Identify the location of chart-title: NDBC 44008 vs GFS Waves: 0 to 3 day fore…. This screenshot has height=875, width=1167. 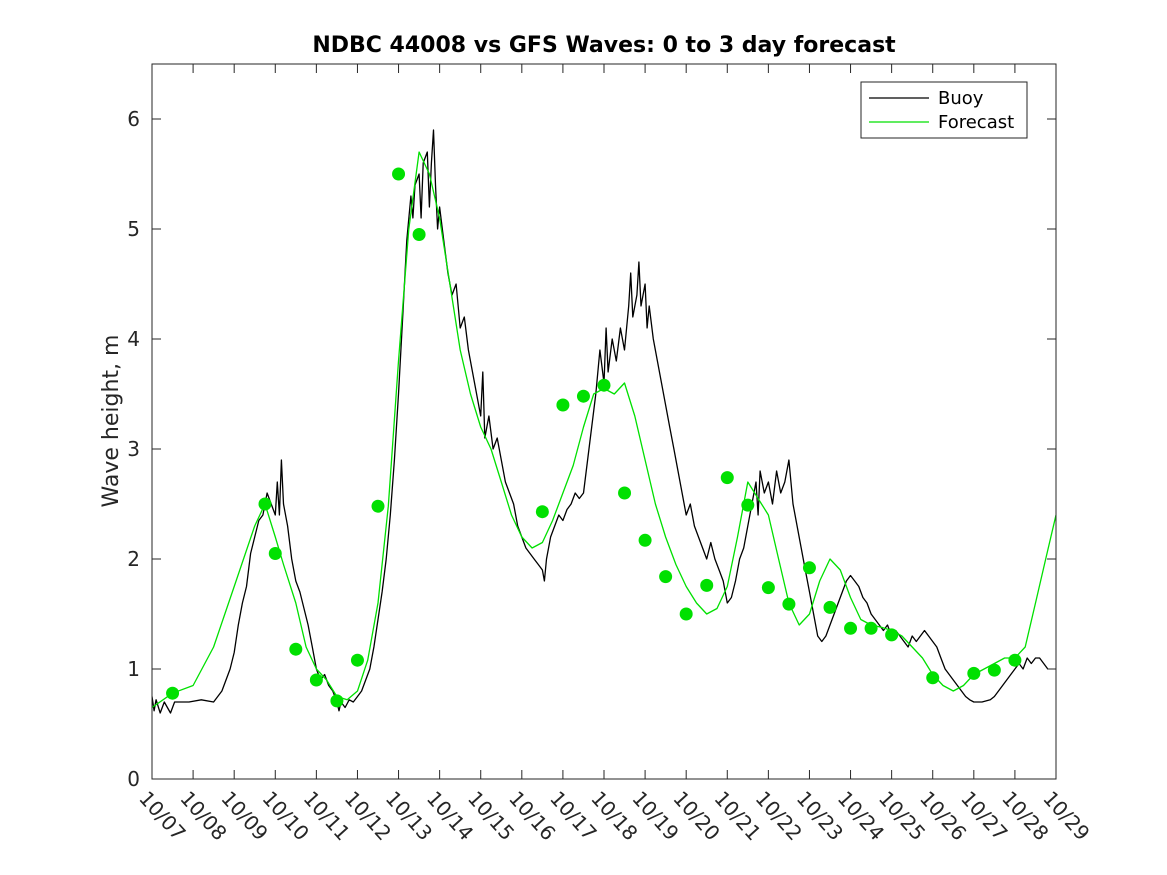
(604, 45).